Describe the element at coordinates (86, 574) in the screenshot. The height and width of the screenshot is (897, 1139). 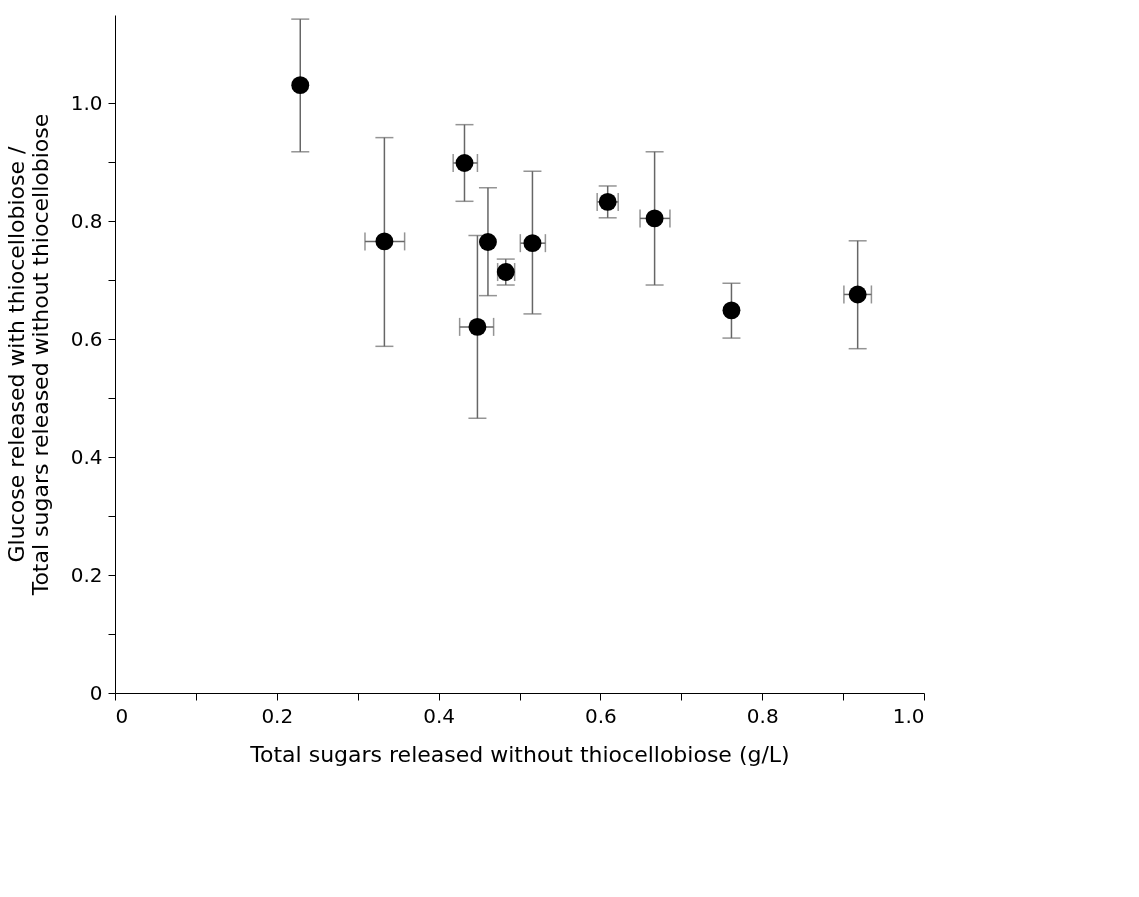
I see `y-tick-label: 0.2` at that location.